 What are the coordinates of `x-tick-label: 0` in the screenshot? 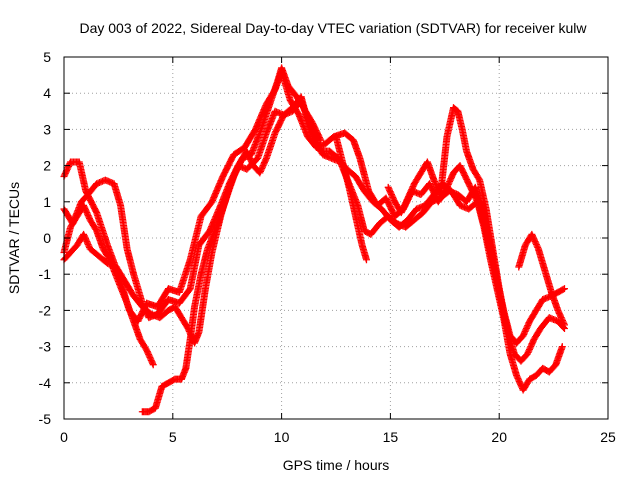 It's located at (64, 437).